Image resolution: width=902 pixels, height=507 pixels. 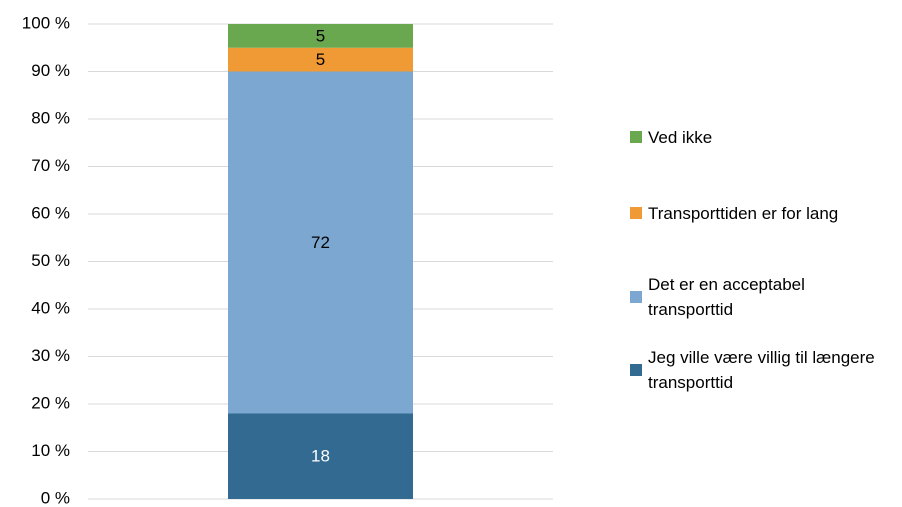 I want to click on legend-label: Transporttiden er for lang, so click(x=743, y=213).